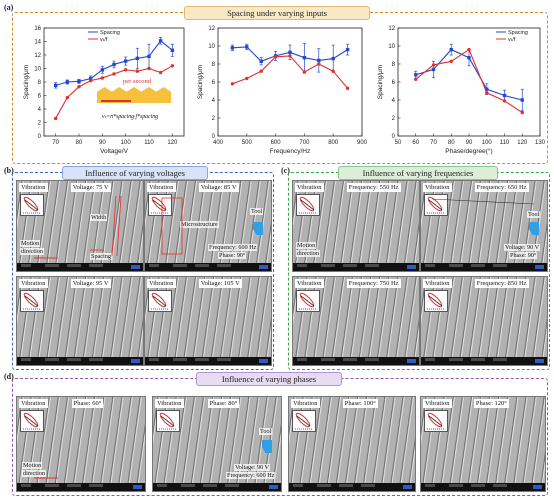  What do you see at coordinates (116, 101) in the screenshot?
I see `inset-red-arrow` at bounding box center [116, 101].